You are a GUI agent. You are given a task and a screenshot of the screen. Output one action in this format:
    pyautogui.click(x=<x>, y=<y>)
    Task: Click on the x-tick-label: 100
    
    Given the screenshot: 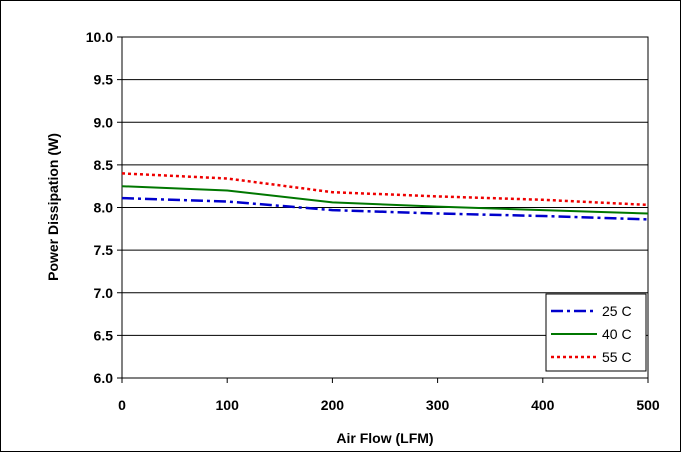 What is the action you would take?
    pyautogui.click(x=228, y=405)
    